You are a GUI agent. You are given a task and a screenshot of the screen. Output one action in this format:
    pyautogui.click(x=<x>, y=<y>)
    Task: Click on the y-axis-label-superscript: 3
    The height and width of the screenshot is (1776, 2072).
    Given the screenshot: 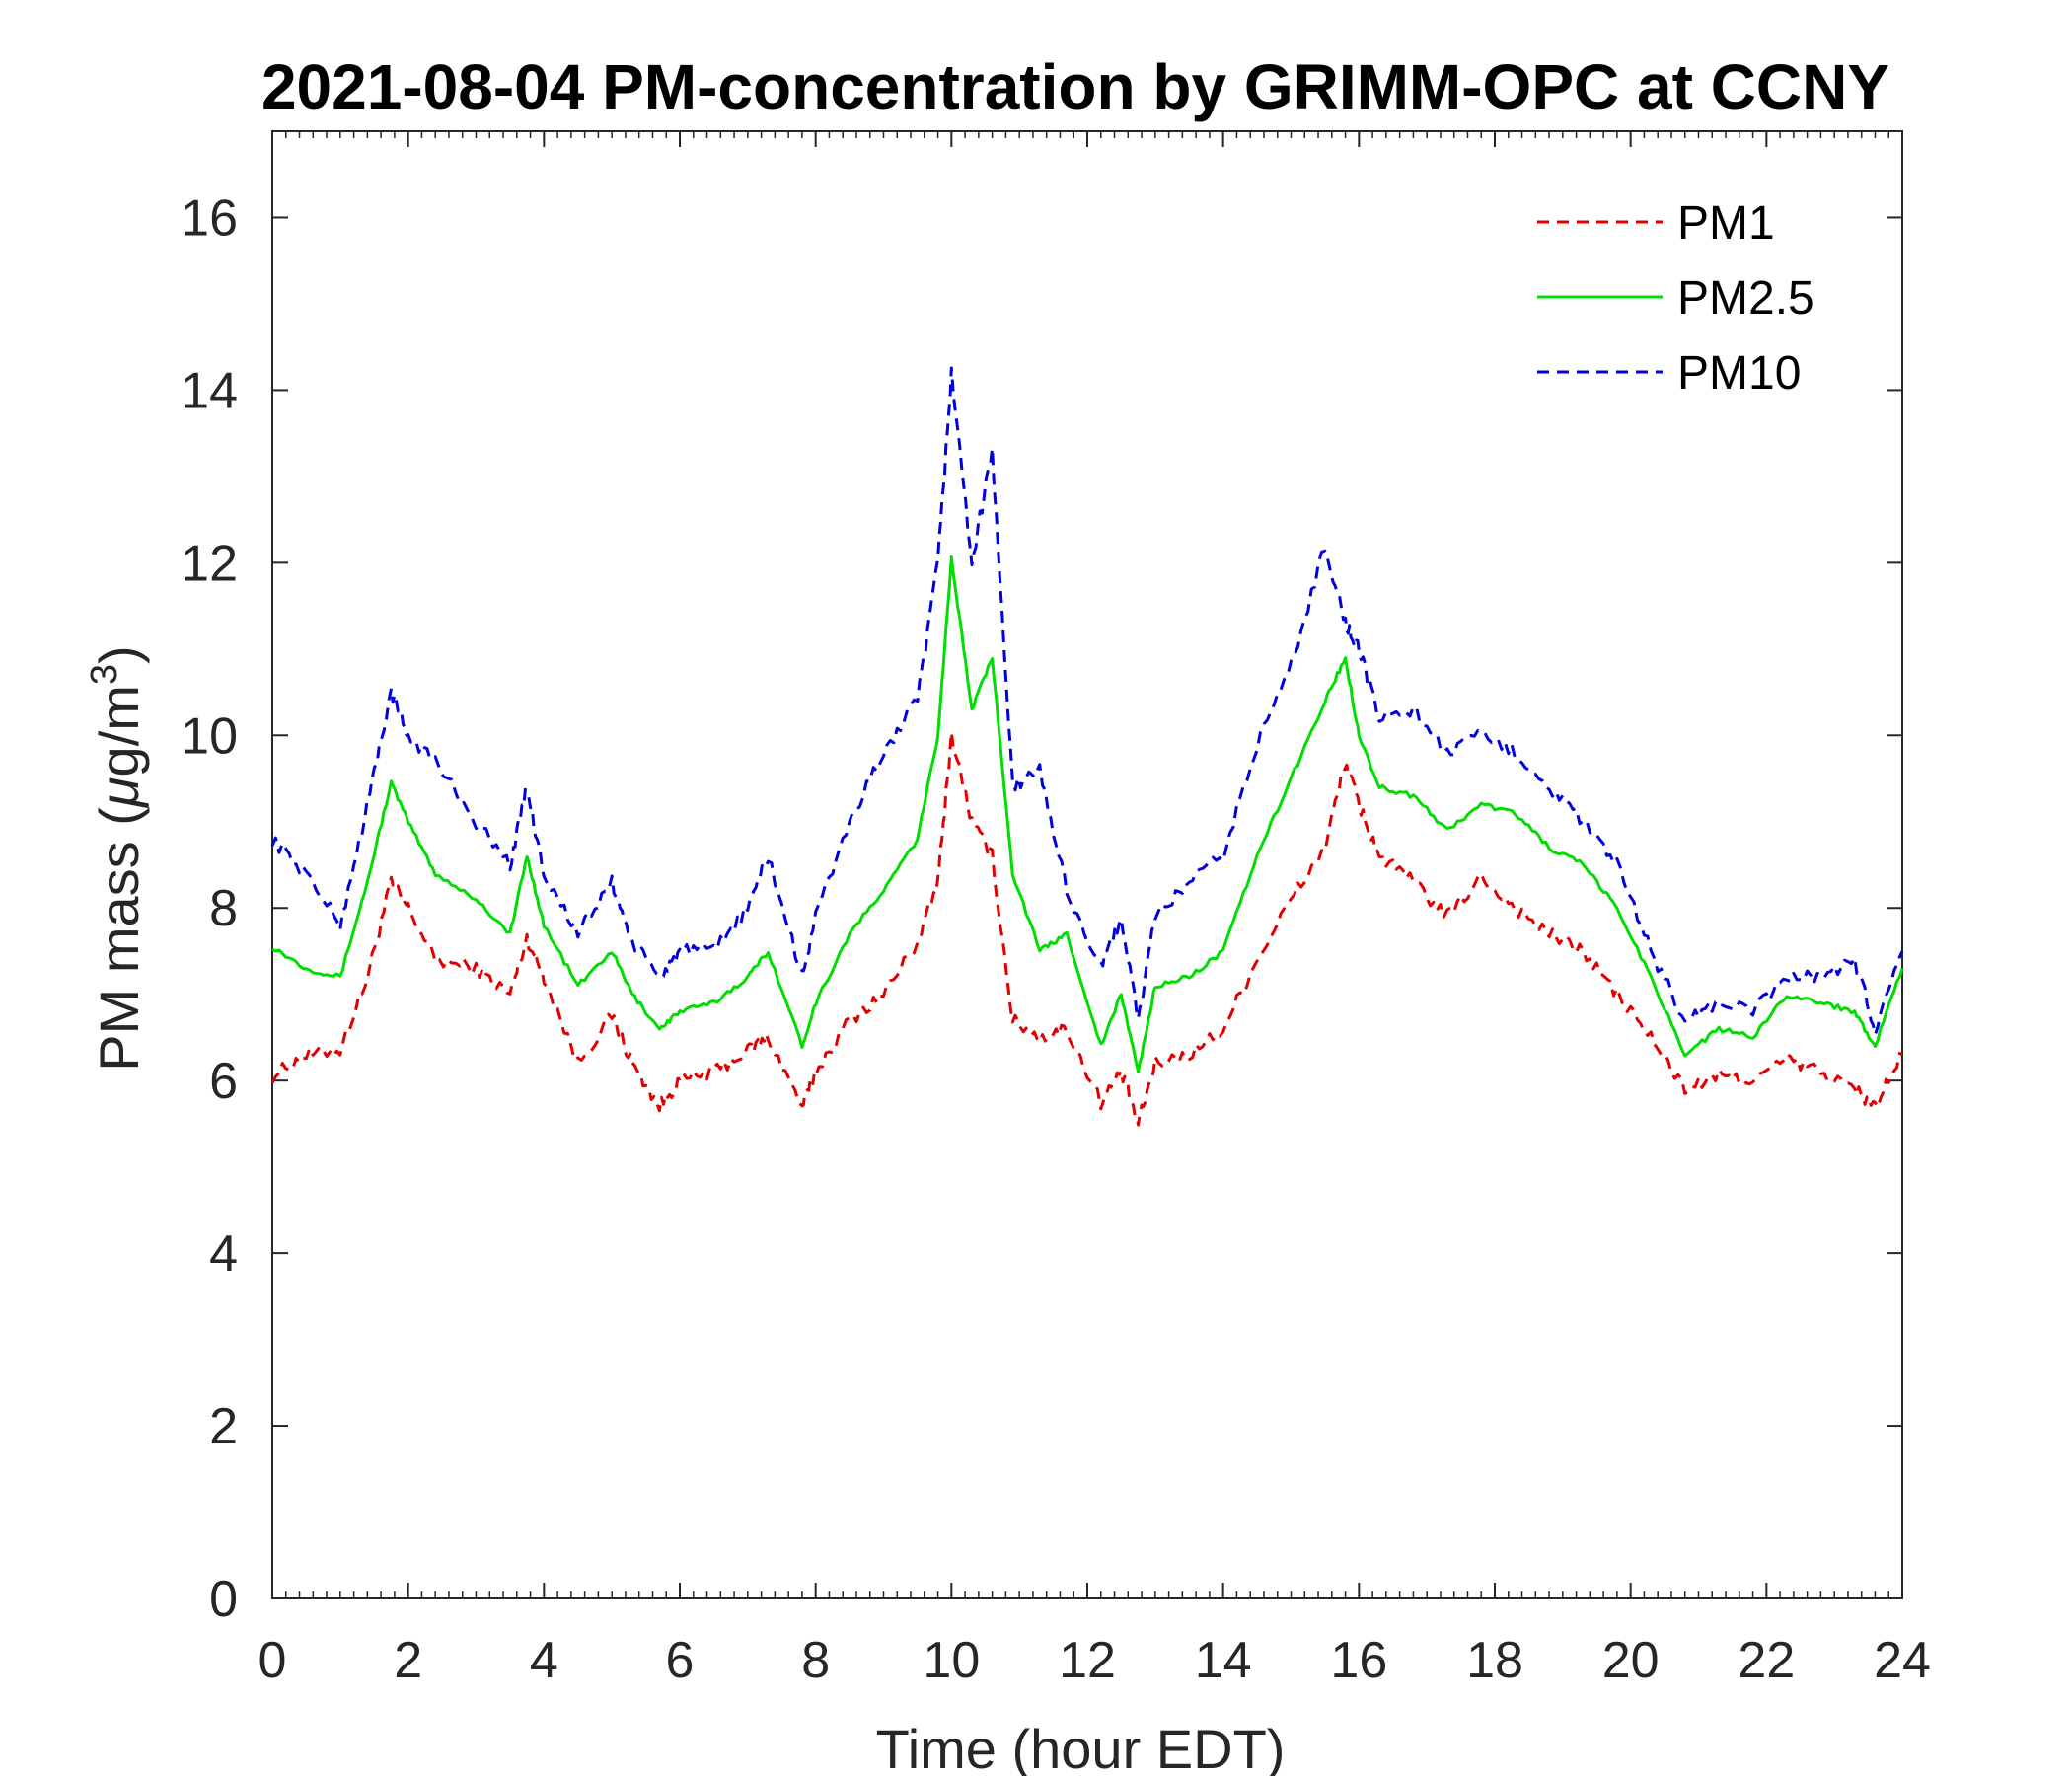 What is the action you would take?
    pyautogui.click(x=105, y=674)
    